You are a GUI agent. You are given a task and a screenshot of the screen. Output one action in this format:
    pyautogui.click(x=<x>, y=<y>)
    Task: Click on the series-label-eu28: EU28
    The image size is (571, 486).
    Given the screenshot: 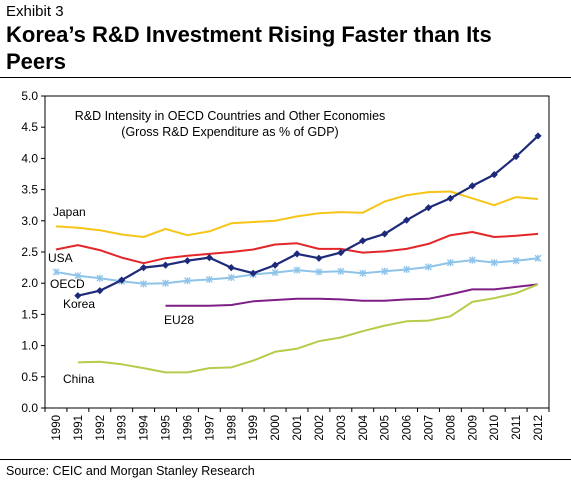 What is the action you would take?
    pyautogui.click(x=179, y=320)
    